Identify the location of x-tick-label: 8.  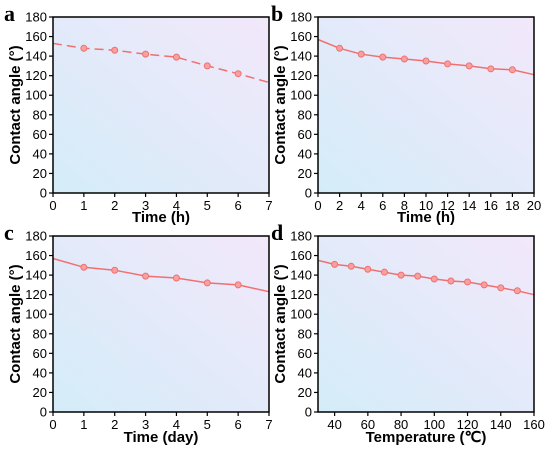
(404, 205).